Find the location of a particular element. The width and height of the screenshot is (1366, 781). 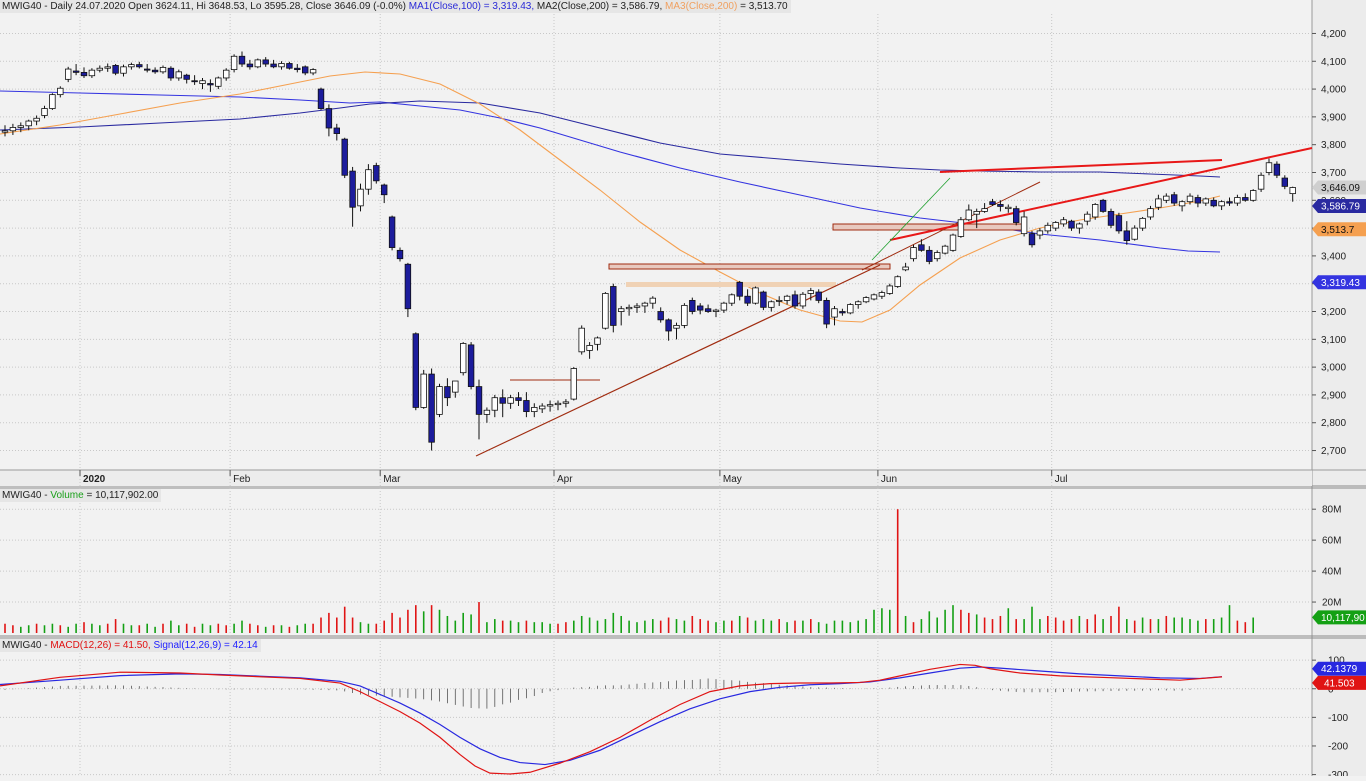

price-y-tick-label: 2,900 is located at coordinates (1333, 395).